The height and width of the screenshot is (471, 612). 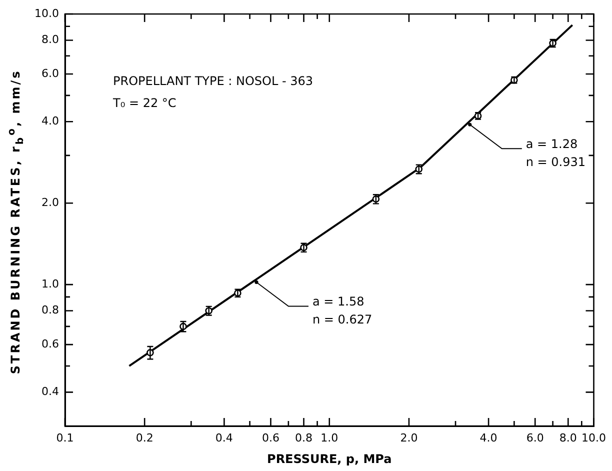 What do you see at coordinates (342, 310) in the screenshot?
I see `annotation: a = 1.58 n = 0.627` at bounding box center [342, 310].